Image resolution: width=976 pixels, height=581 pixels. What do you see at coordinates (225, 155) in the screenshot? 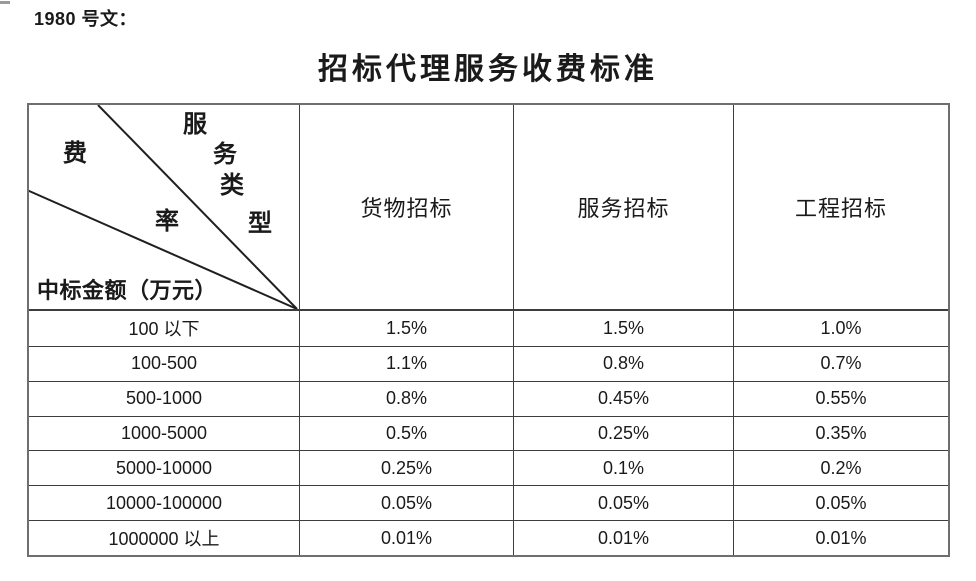
I see `service-type-char: 务` at bounding box center [225, 155].